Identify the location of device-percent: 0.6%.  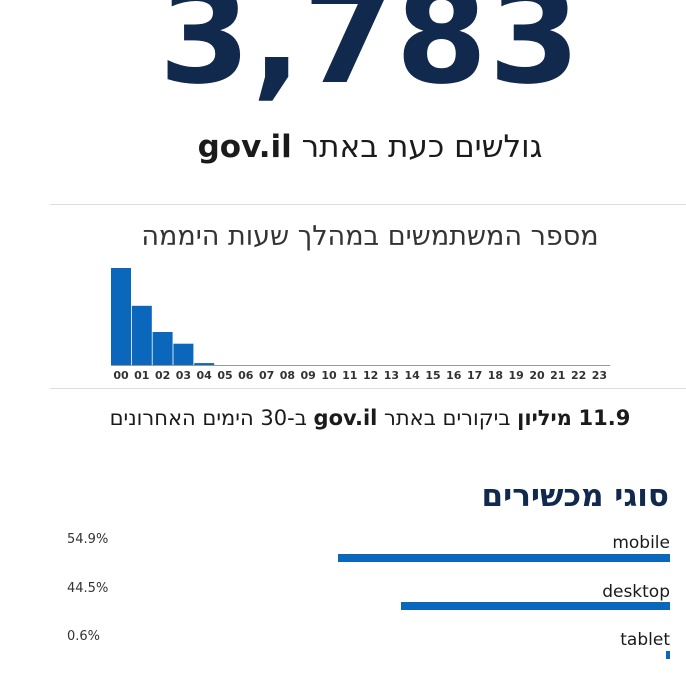
(84, 636).